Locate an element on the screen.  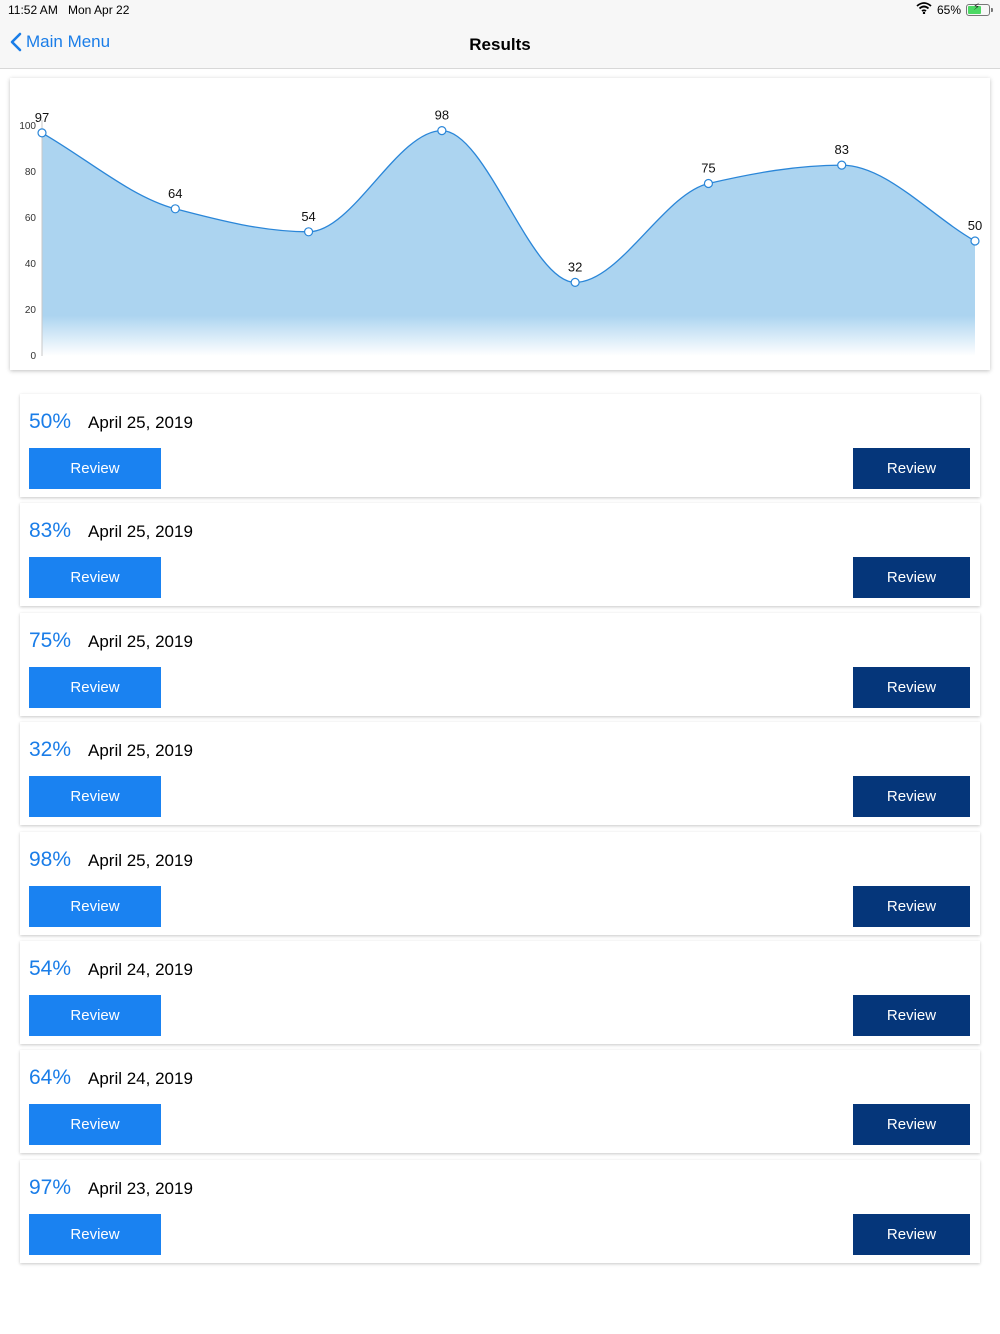
navigation-bar: Main Menu Results is located at coordinates (500, 45).